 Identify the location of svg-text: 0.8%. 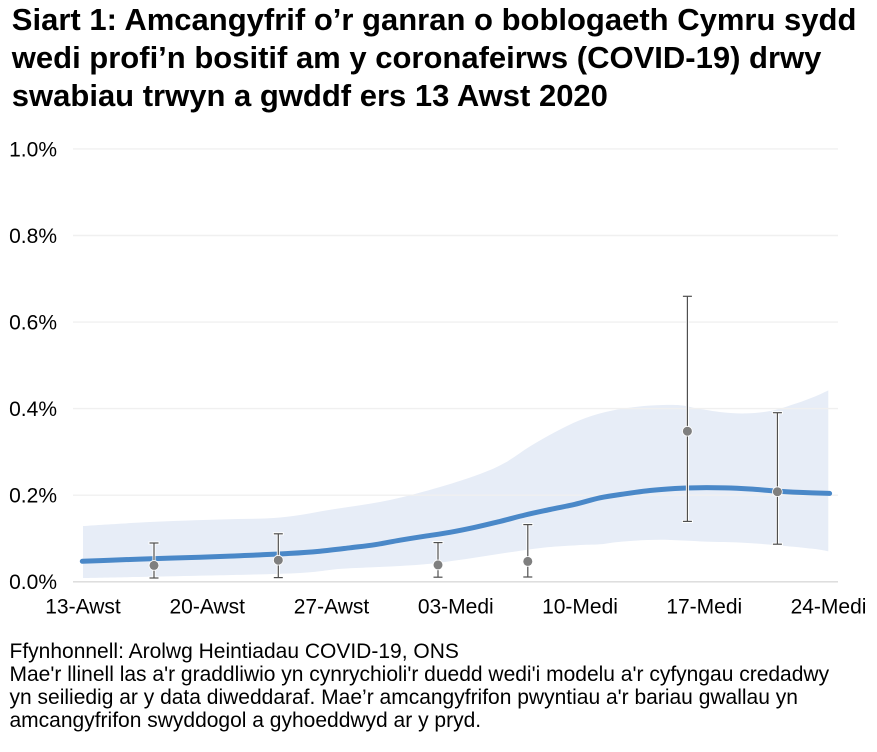
(33, 236).